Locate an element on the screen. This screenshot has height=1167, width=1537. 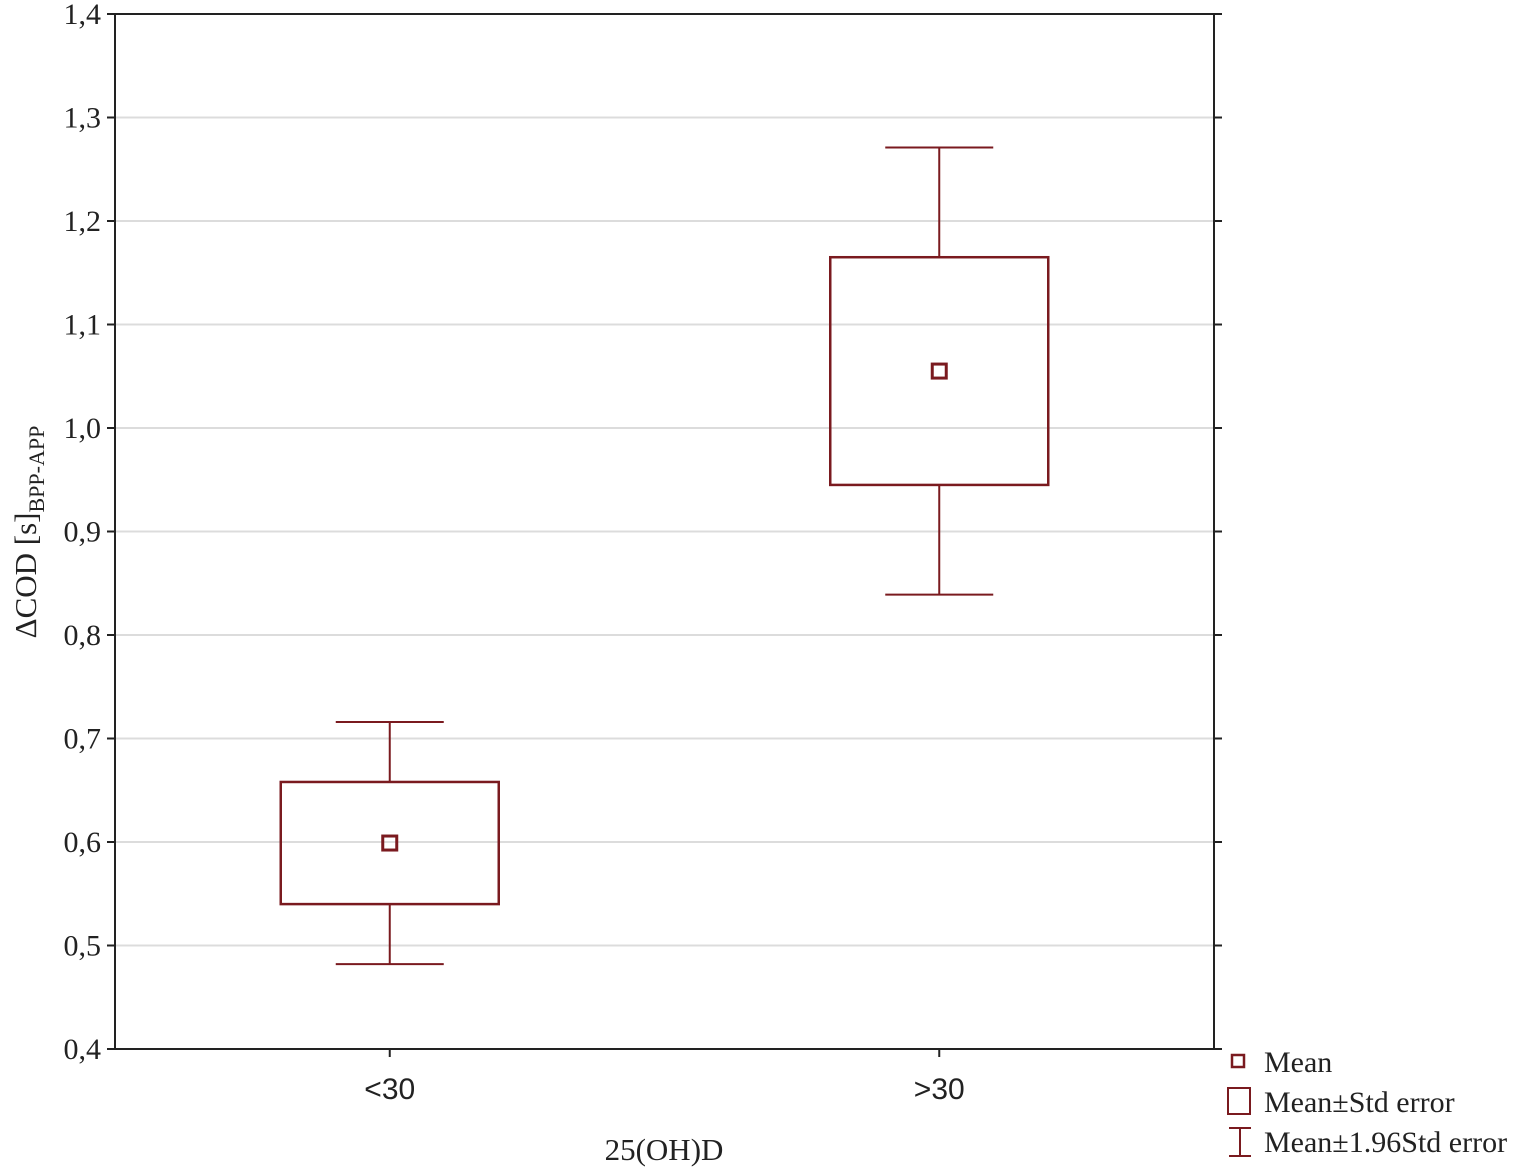
y-tick-label: 1,2 is located at coordinates (83, 221).